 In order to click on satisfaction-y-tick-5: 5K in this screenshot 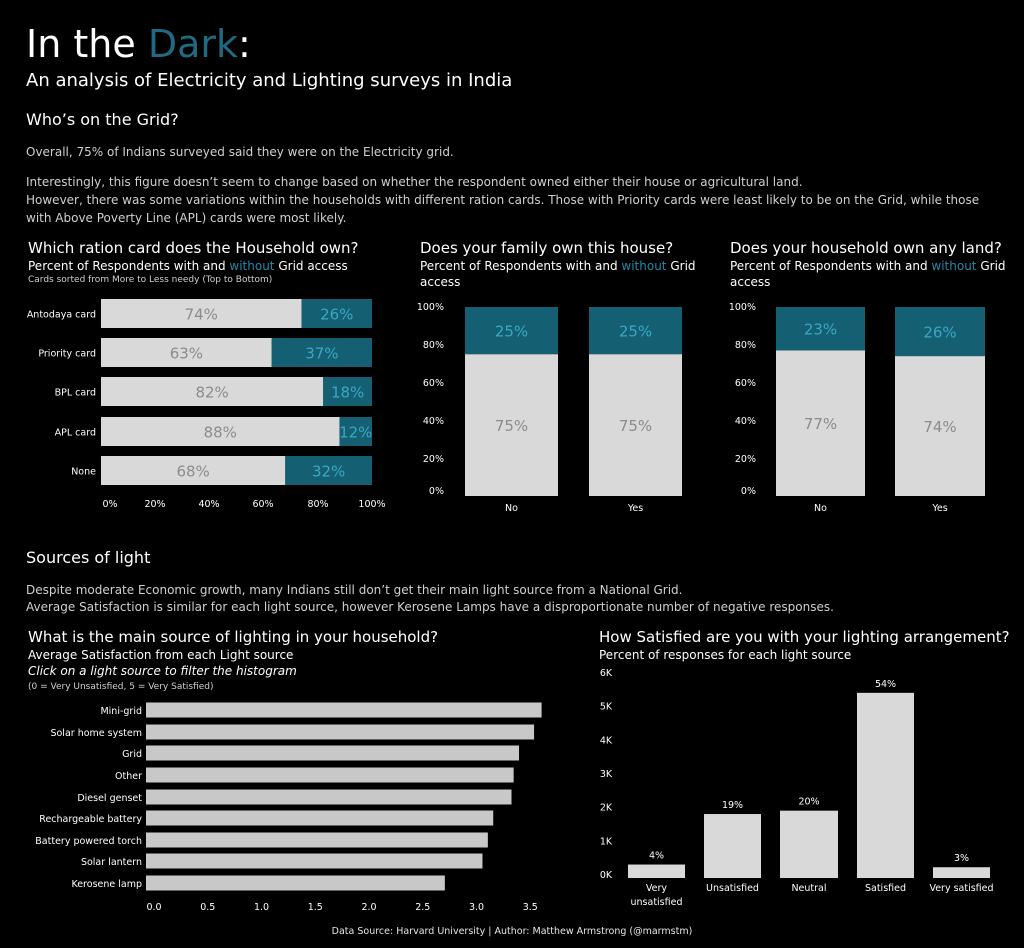, I will do `click(606, 707)`.